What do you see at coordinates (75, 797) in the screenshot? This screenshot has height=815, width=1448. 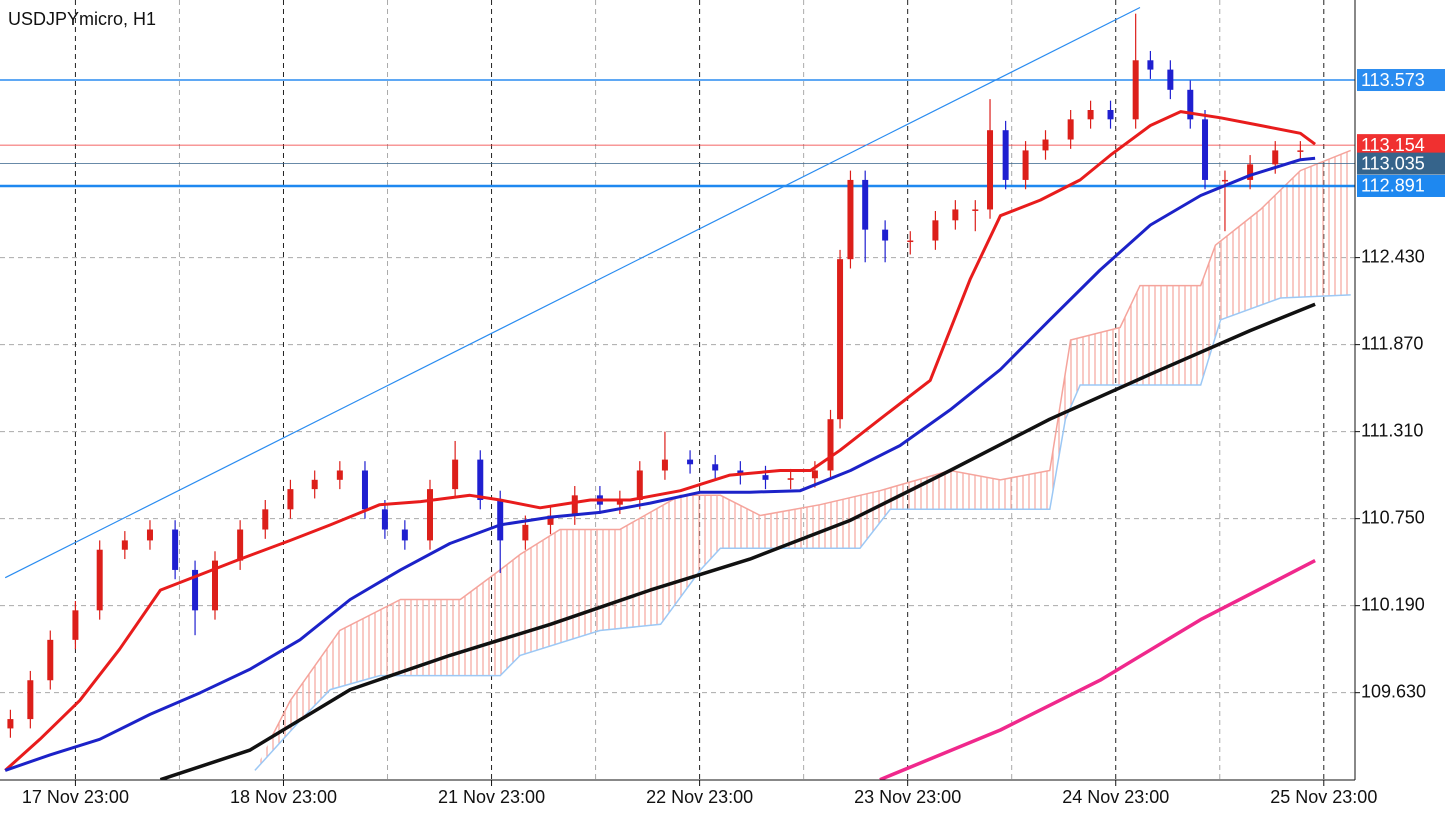 I see `x-tick-label: 17 Nov 23:00` at bounding box center [75, 797].